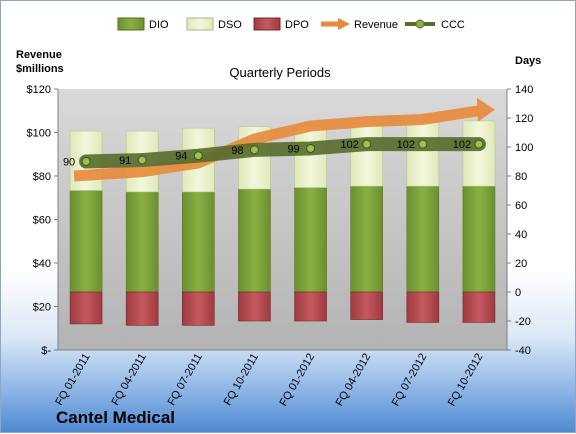  Describe the element at coordinates (46, 351) in the screenshot. I see `left-tick-label: $-` at that location.